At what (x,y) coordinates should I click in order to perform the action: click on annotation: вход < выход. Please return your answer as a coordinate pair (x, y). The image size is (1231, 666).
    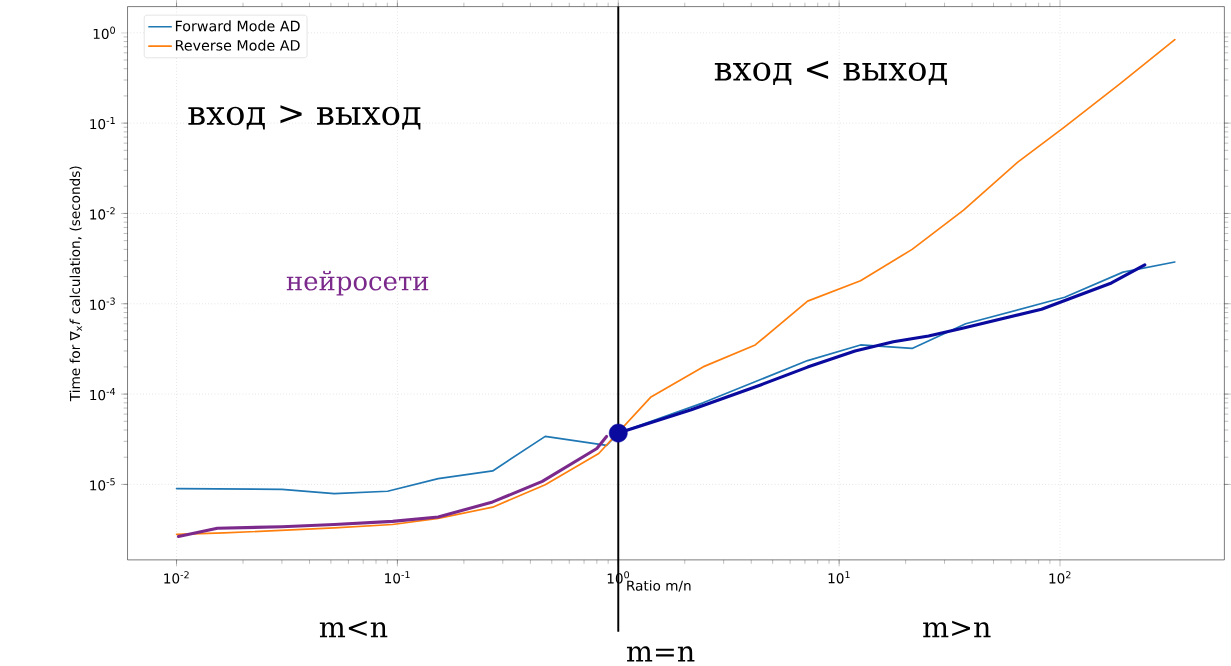
    Looking at the image, I should click on (830, 73).